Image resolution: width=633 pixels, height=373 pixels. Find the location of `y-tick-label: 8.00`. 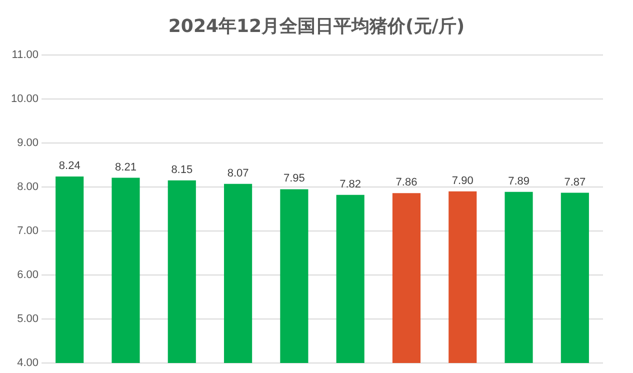

y-tick-label: 8.00 is located at coordinates (28, 187).